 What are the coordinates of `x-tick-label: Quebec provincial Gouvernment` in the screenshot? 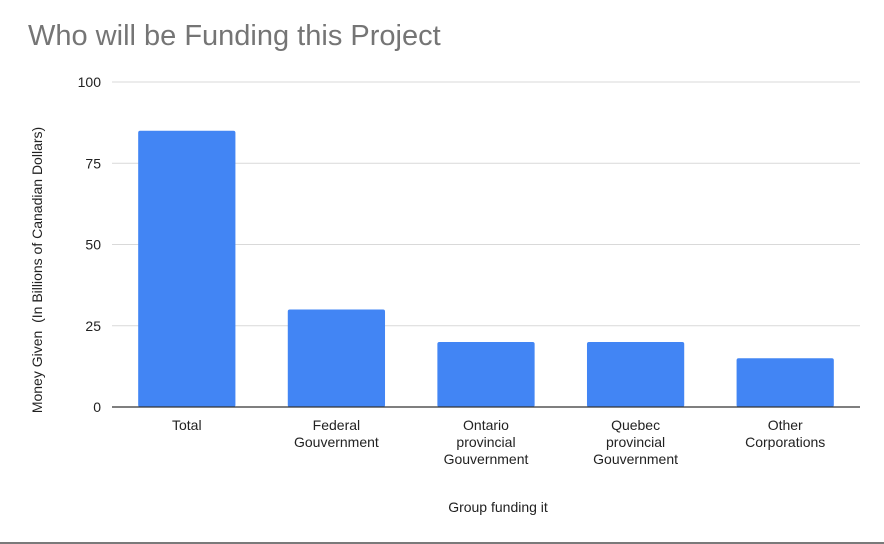 It's located at (635, 442).